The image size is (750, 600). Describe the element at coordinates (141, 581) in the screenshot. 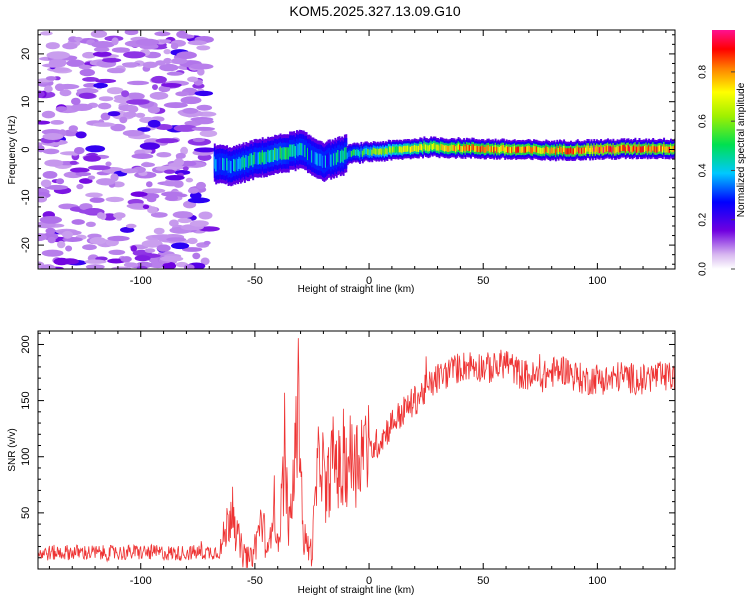

I see `snr-xtick-label: -100` at that location.